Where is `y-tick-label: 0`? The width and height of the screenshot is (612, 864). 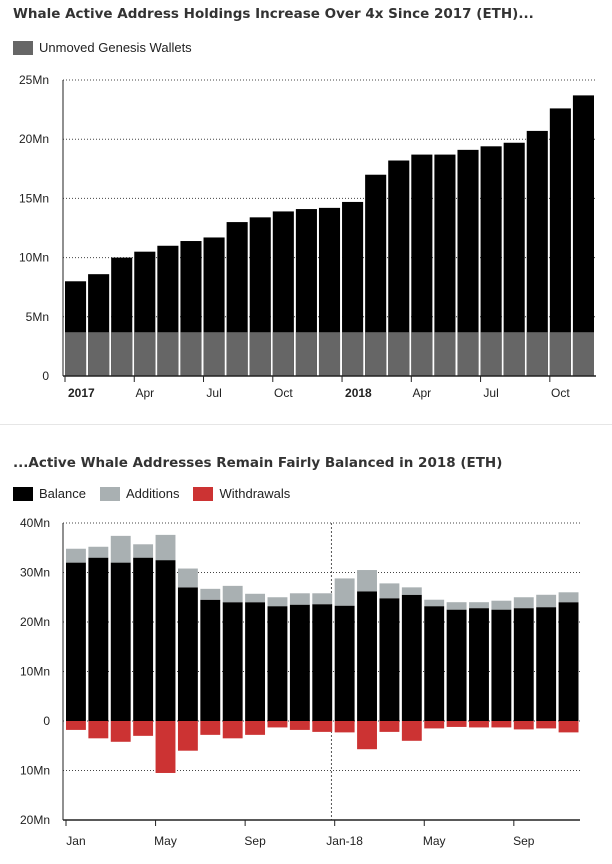
y-tick-label: 0 is located at coordinates (45, 376).